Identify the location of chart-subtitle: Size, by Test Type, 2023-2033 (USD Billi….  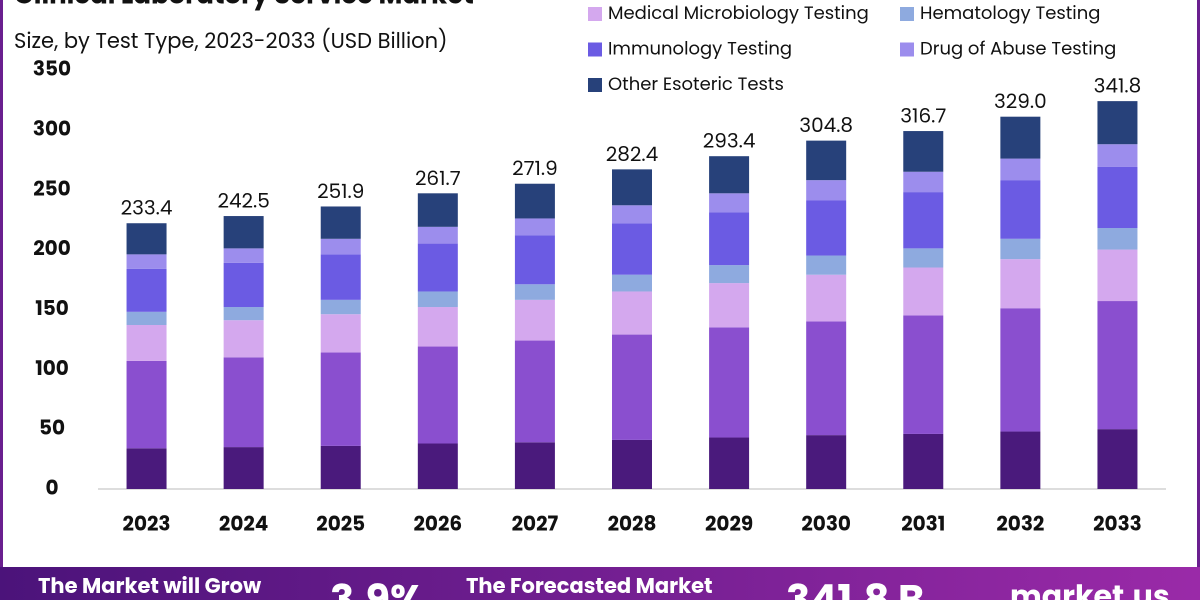
(231, 41).